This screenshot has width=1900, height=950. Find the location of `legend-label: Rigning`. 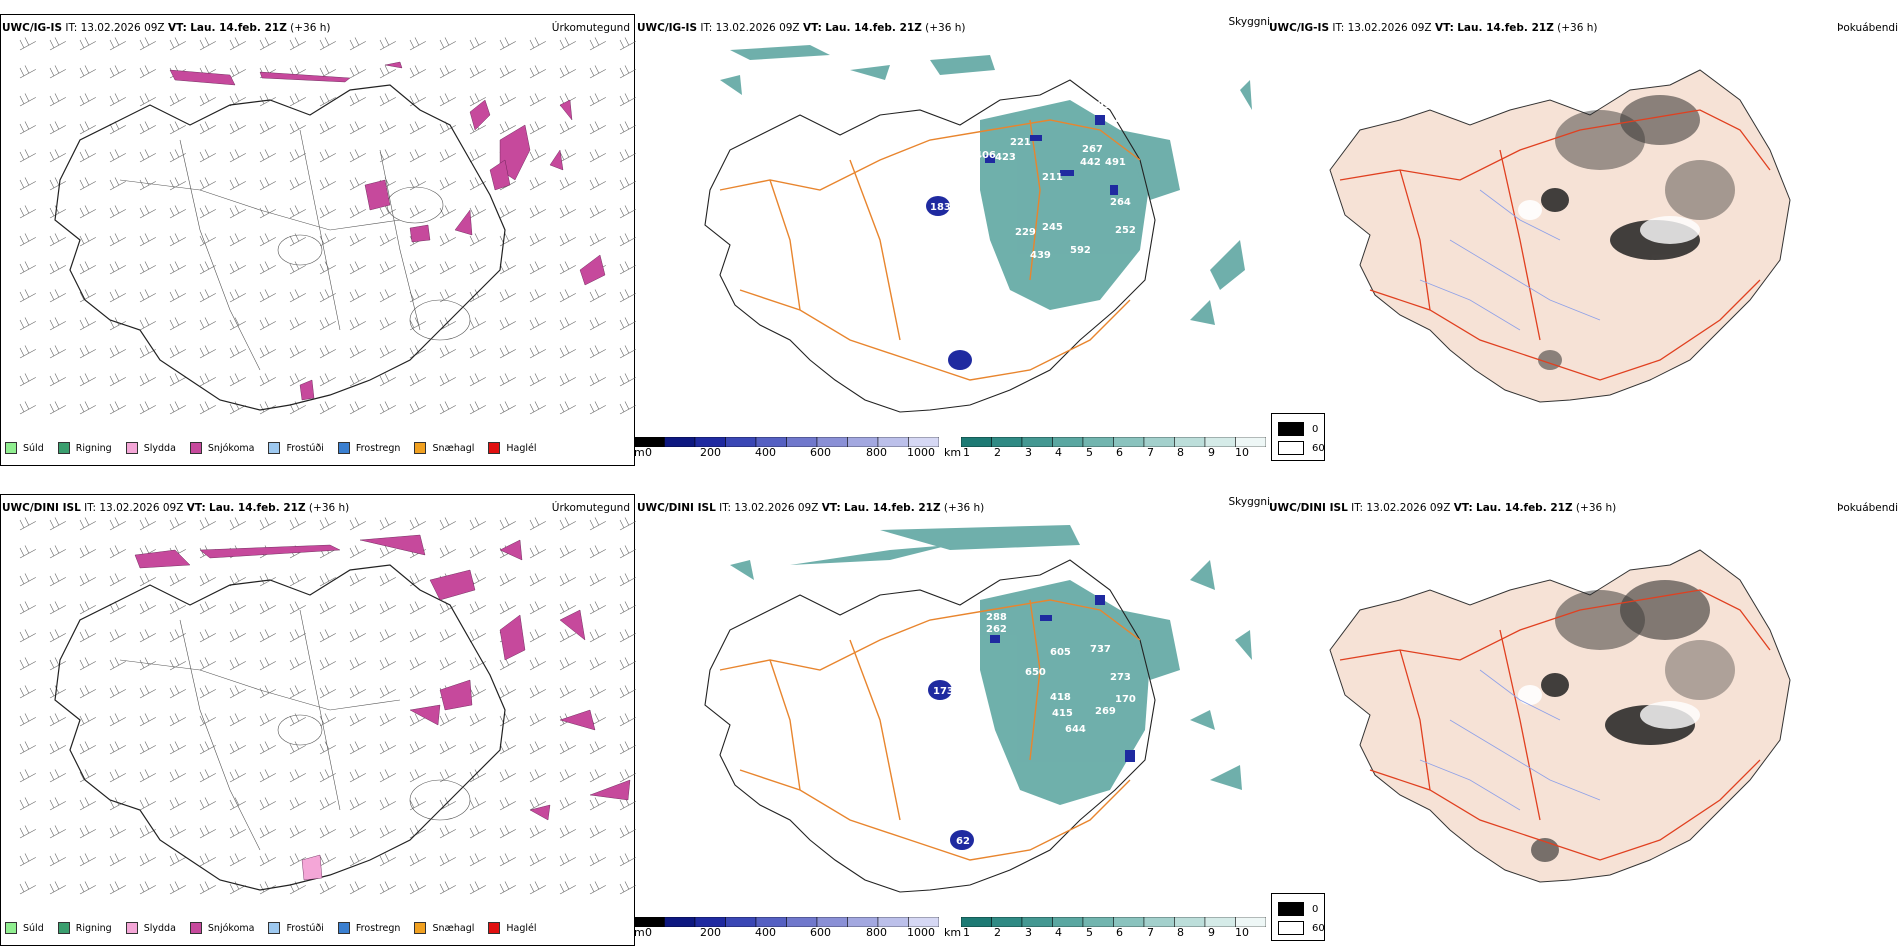

legend-label: Rigning is located at coordinates (93, 448).